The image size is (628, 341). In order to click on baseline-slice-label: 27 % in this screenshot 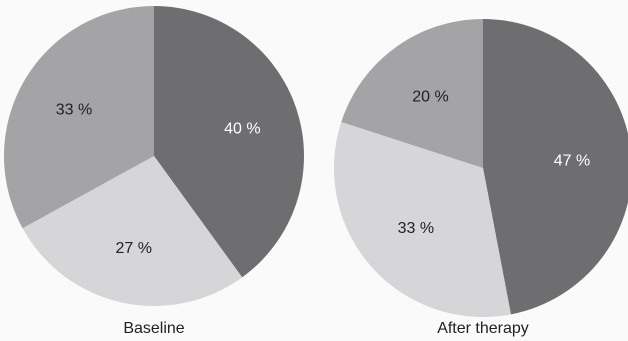, I will do `click(133, 248)`.